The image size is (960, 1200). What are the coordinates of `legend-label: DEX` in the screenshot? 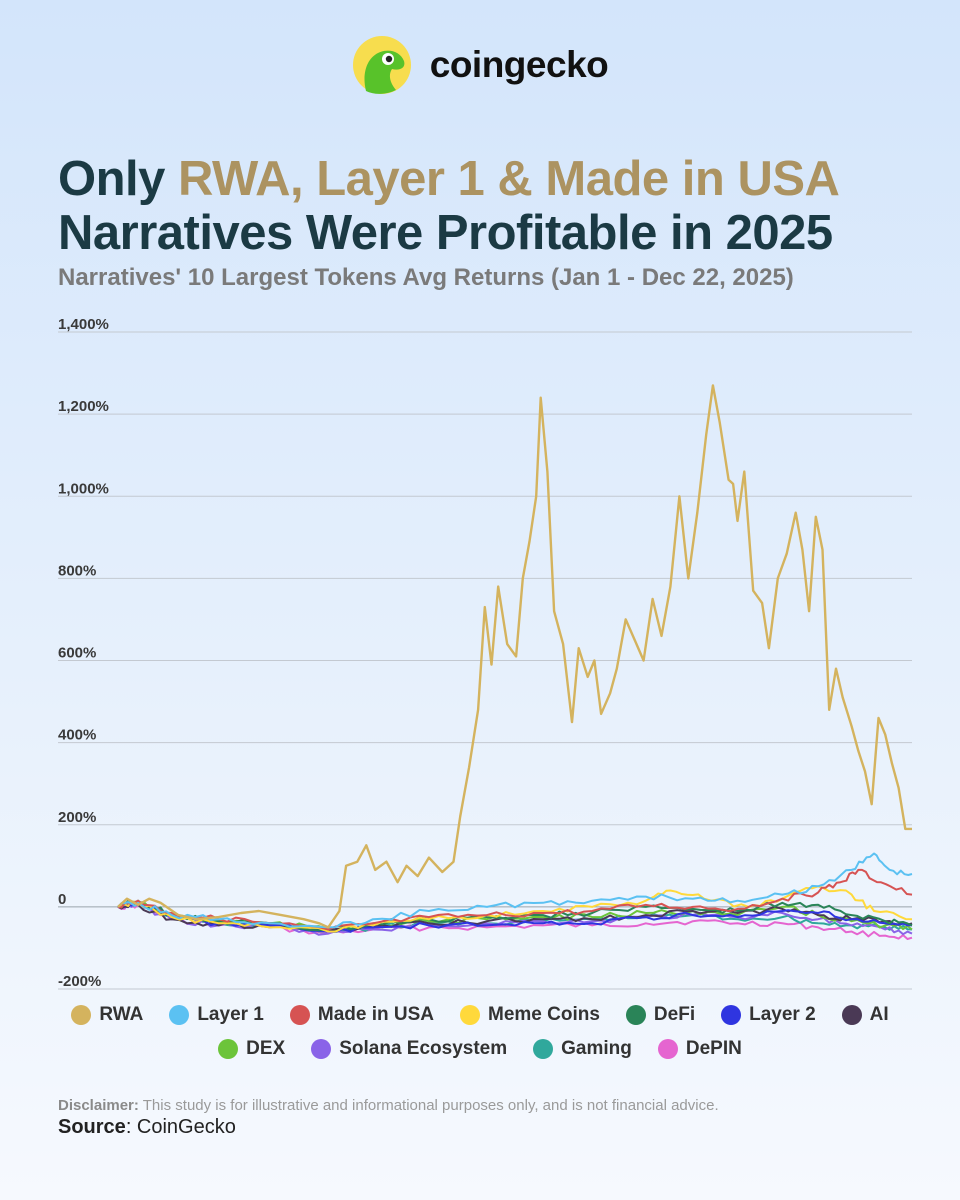 It's located at (266, 1048).